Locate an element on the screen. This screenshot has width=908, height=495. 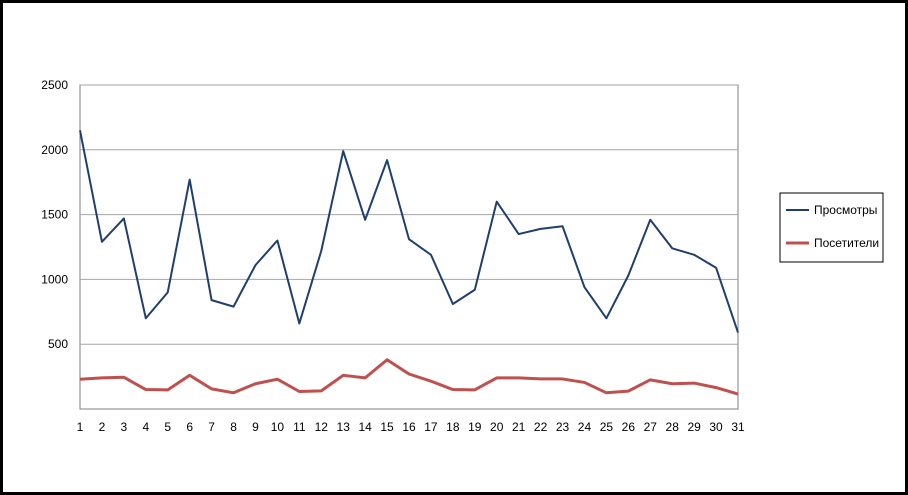
x-tick-label: 27 is located at coordinates (651, 427).